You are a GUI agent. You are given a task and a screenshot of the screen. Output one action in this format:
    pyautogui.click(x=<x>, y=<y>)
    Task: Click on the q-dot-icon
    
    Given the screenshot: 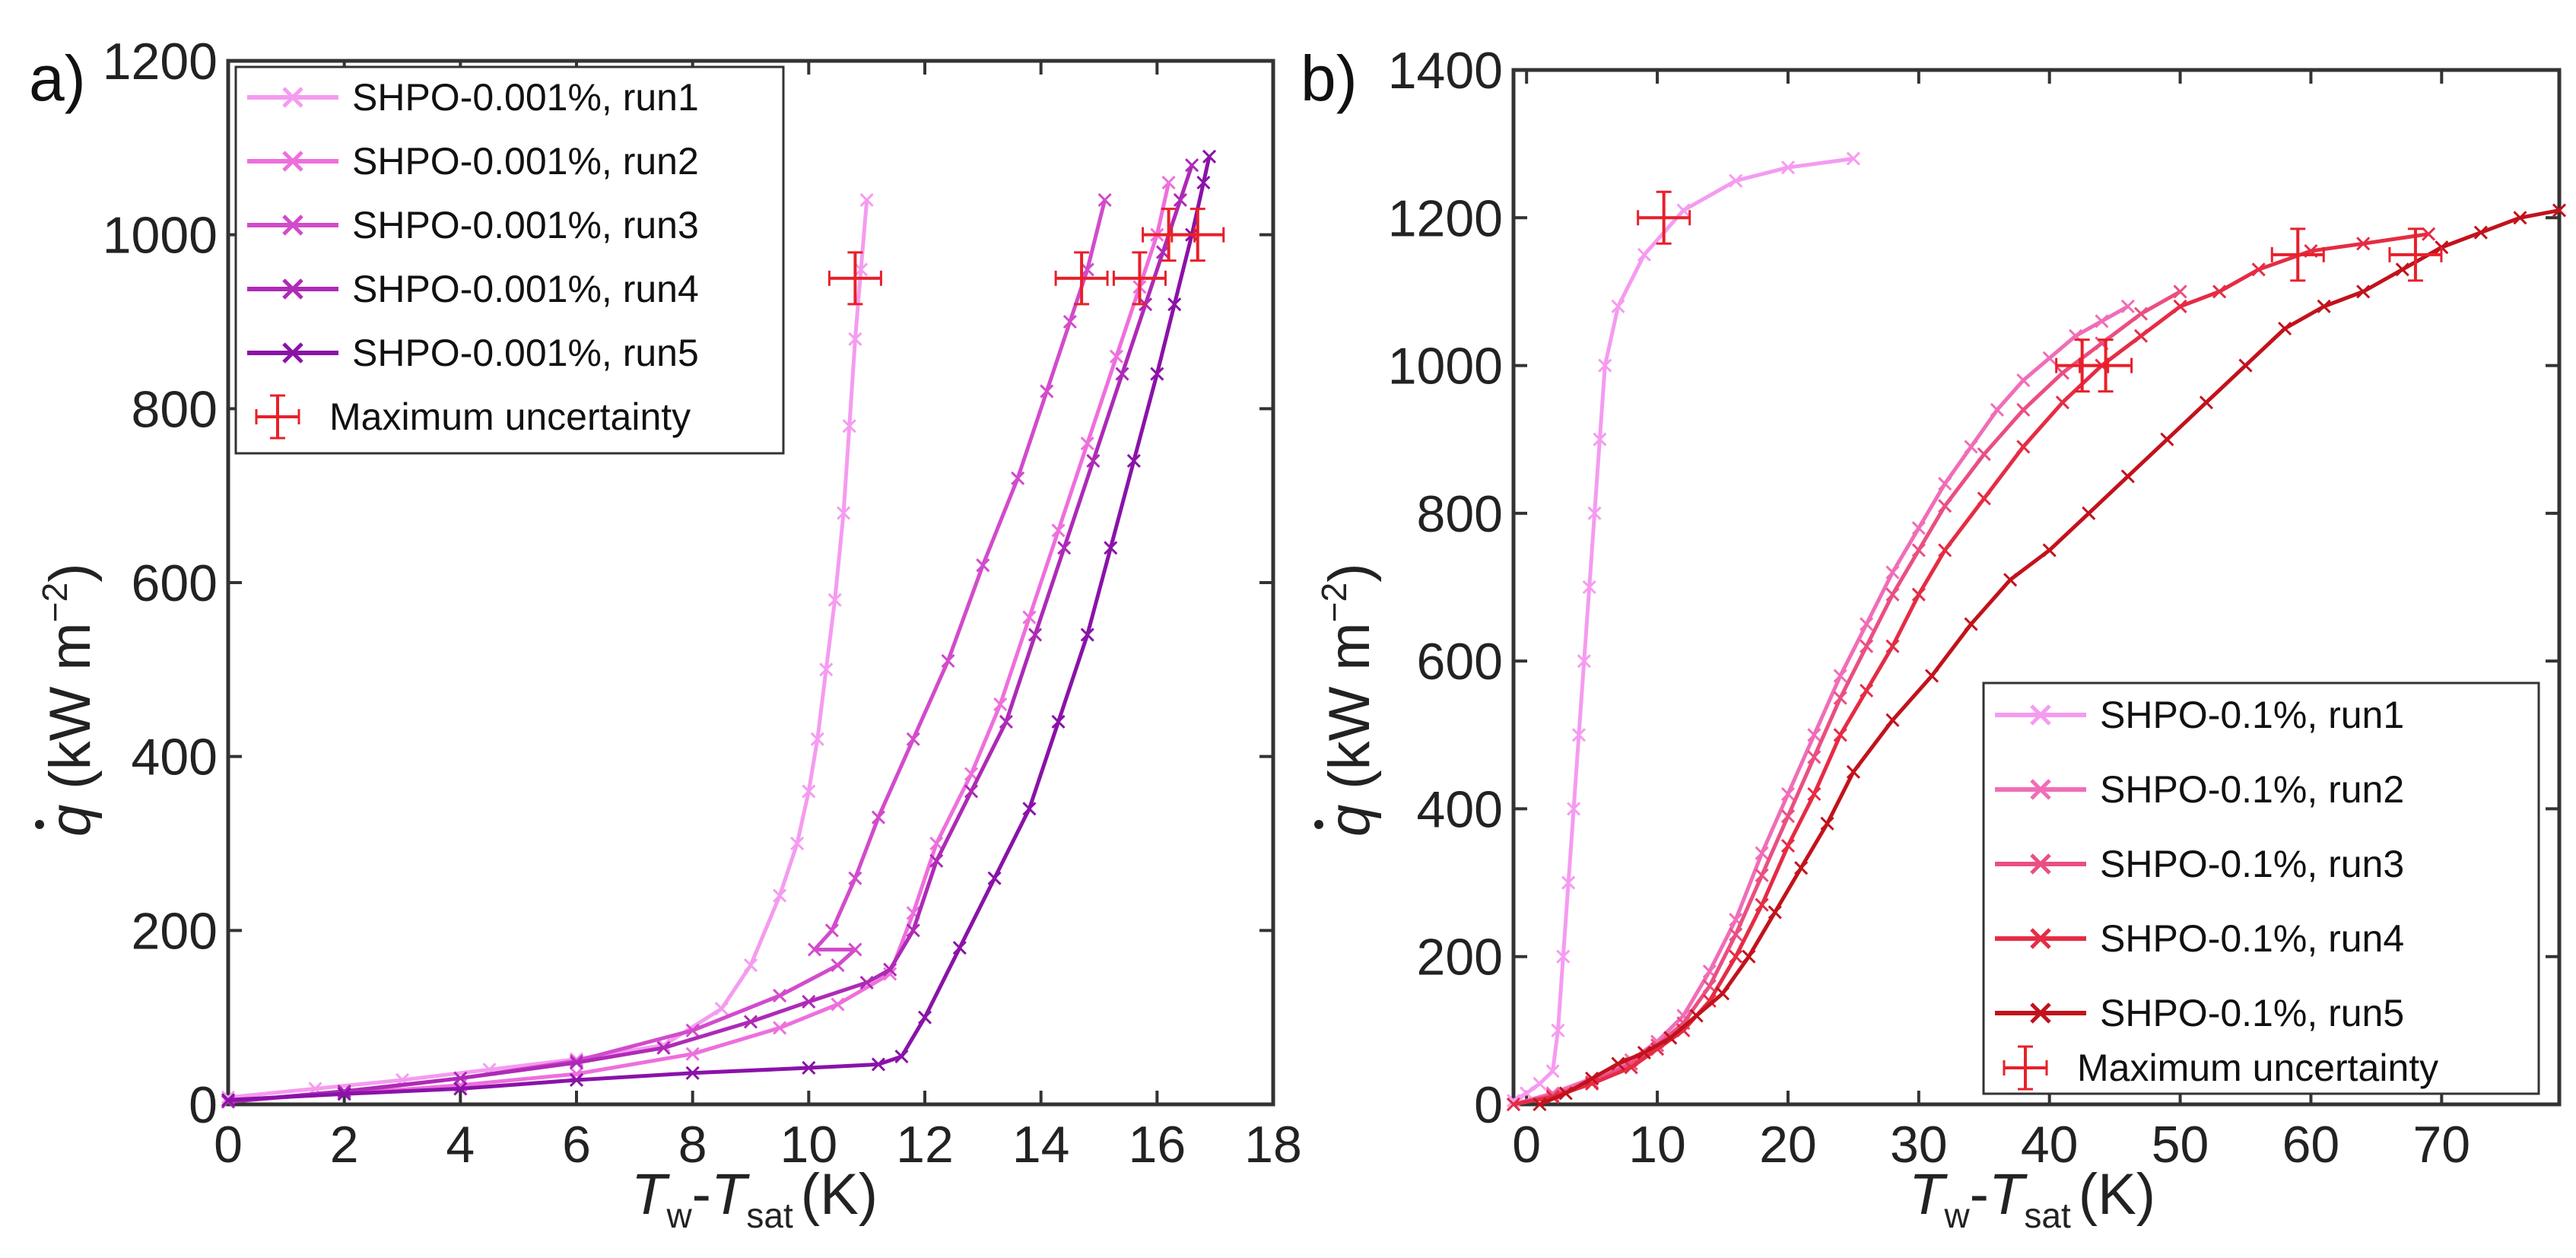 What is the action you would take?
    pyautogui.click(x=1318, y=825)
    